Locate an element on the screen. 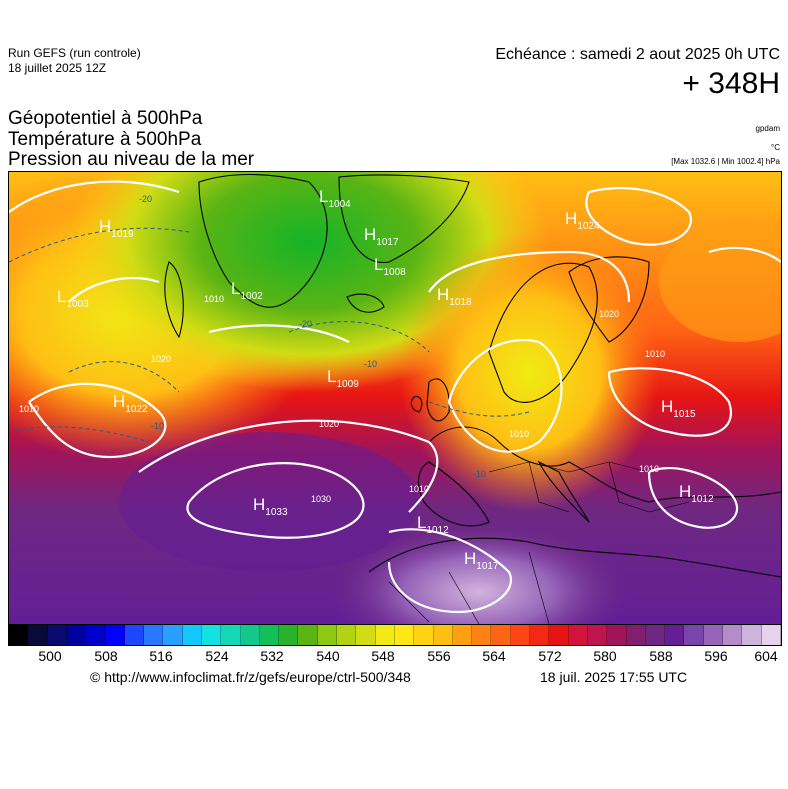  warm-core-east is located at coordinates (720, 282).